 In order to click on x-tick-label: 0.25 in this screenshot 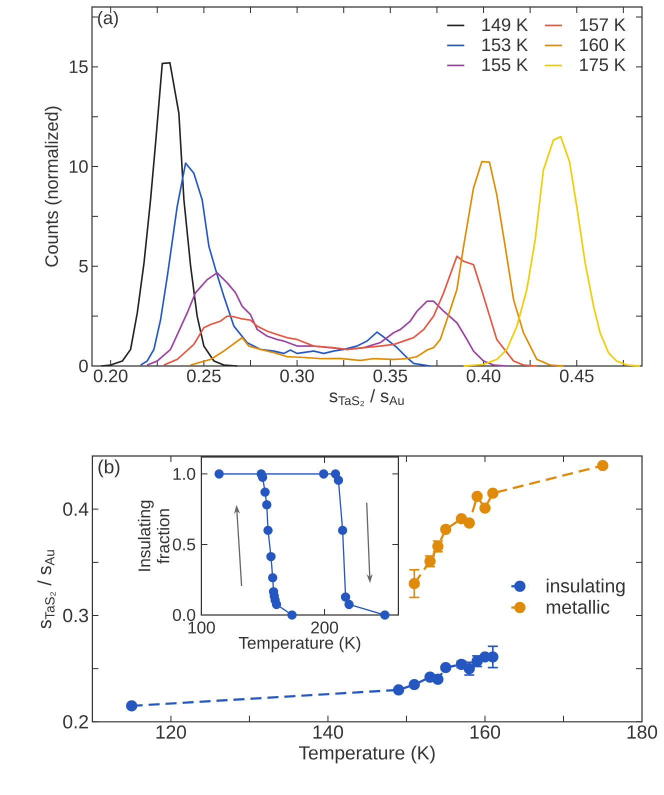, I will do `click(204, 376)`.